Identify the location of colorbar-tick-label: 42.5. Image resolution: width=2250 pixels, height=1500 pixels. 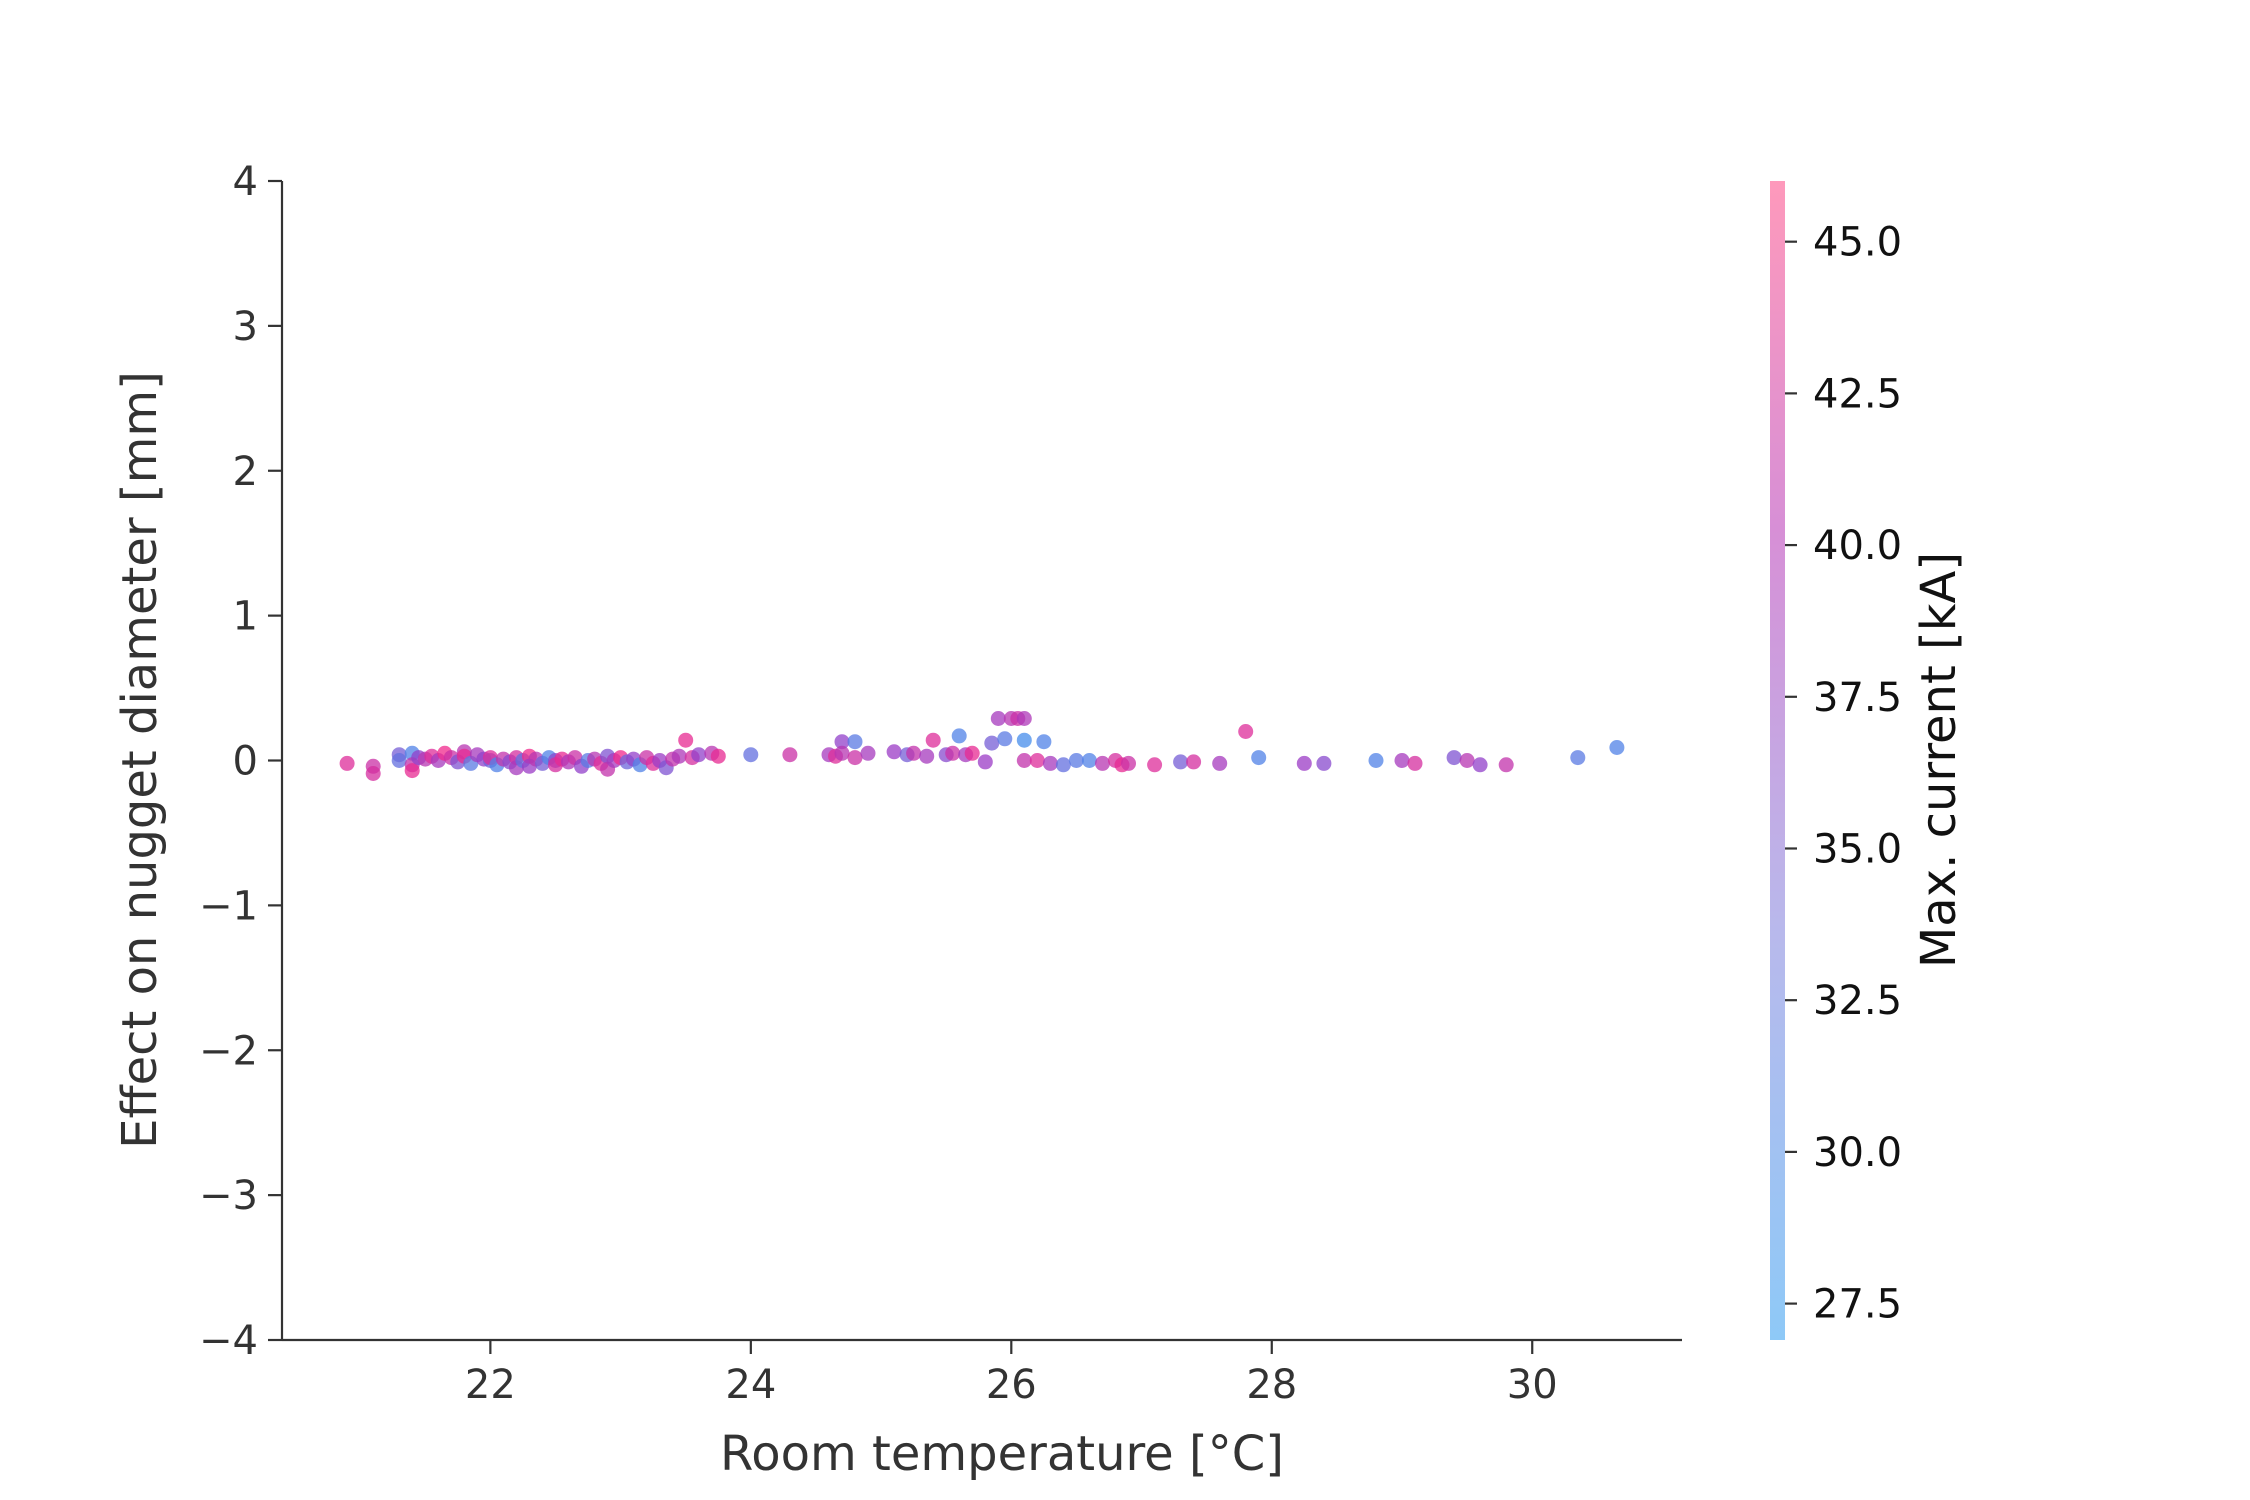
(1857, 394).